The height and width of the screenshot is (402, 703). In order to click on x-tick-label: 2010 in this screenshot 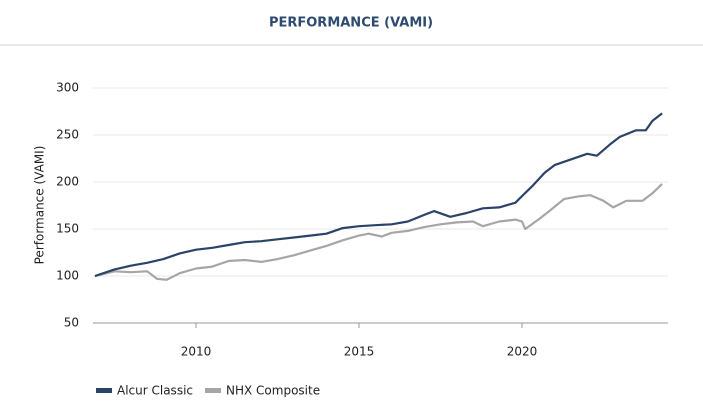, I will do `click(196, 352)`.